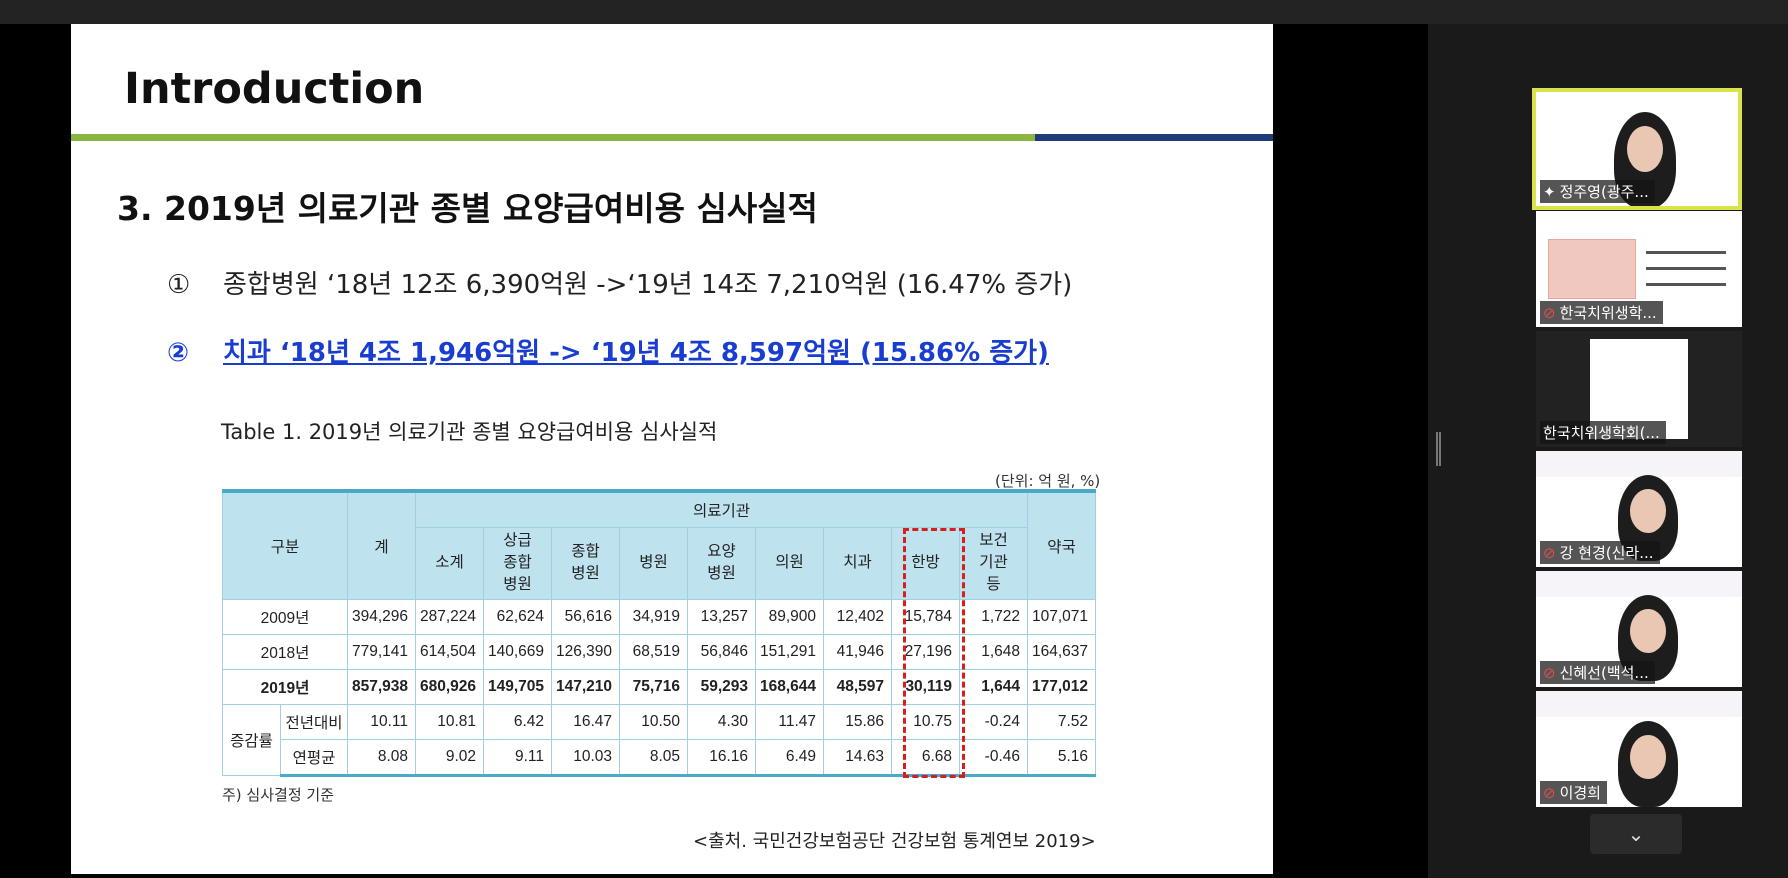 Image resolution: width=1788 pixels, height=878 pixels. What do you see at coordinates (381, 721) in the screenshot?
I see `table-cell: 10.11` at bounding box center [381, 721].